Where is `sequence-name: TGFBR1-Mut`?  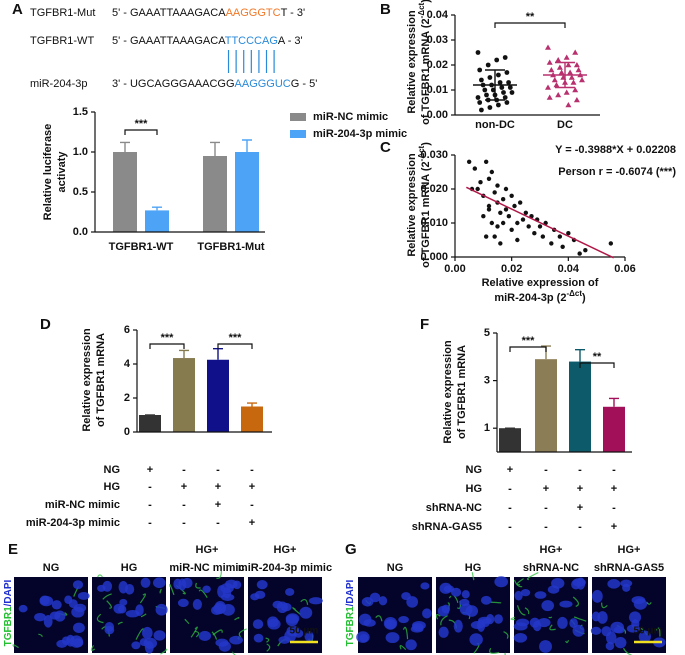 sequence-name: TGFBR1-Mut is located at coordinates (62, 13).